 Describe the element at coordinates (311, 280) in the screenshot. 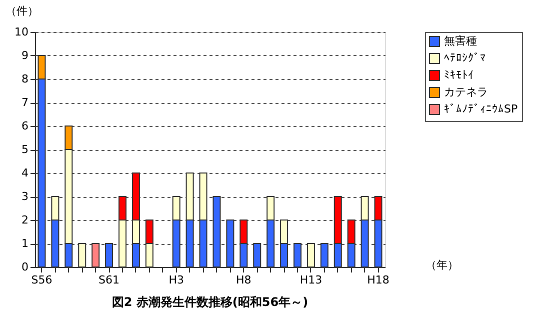

I see `x-tick-label: H13` at that location.